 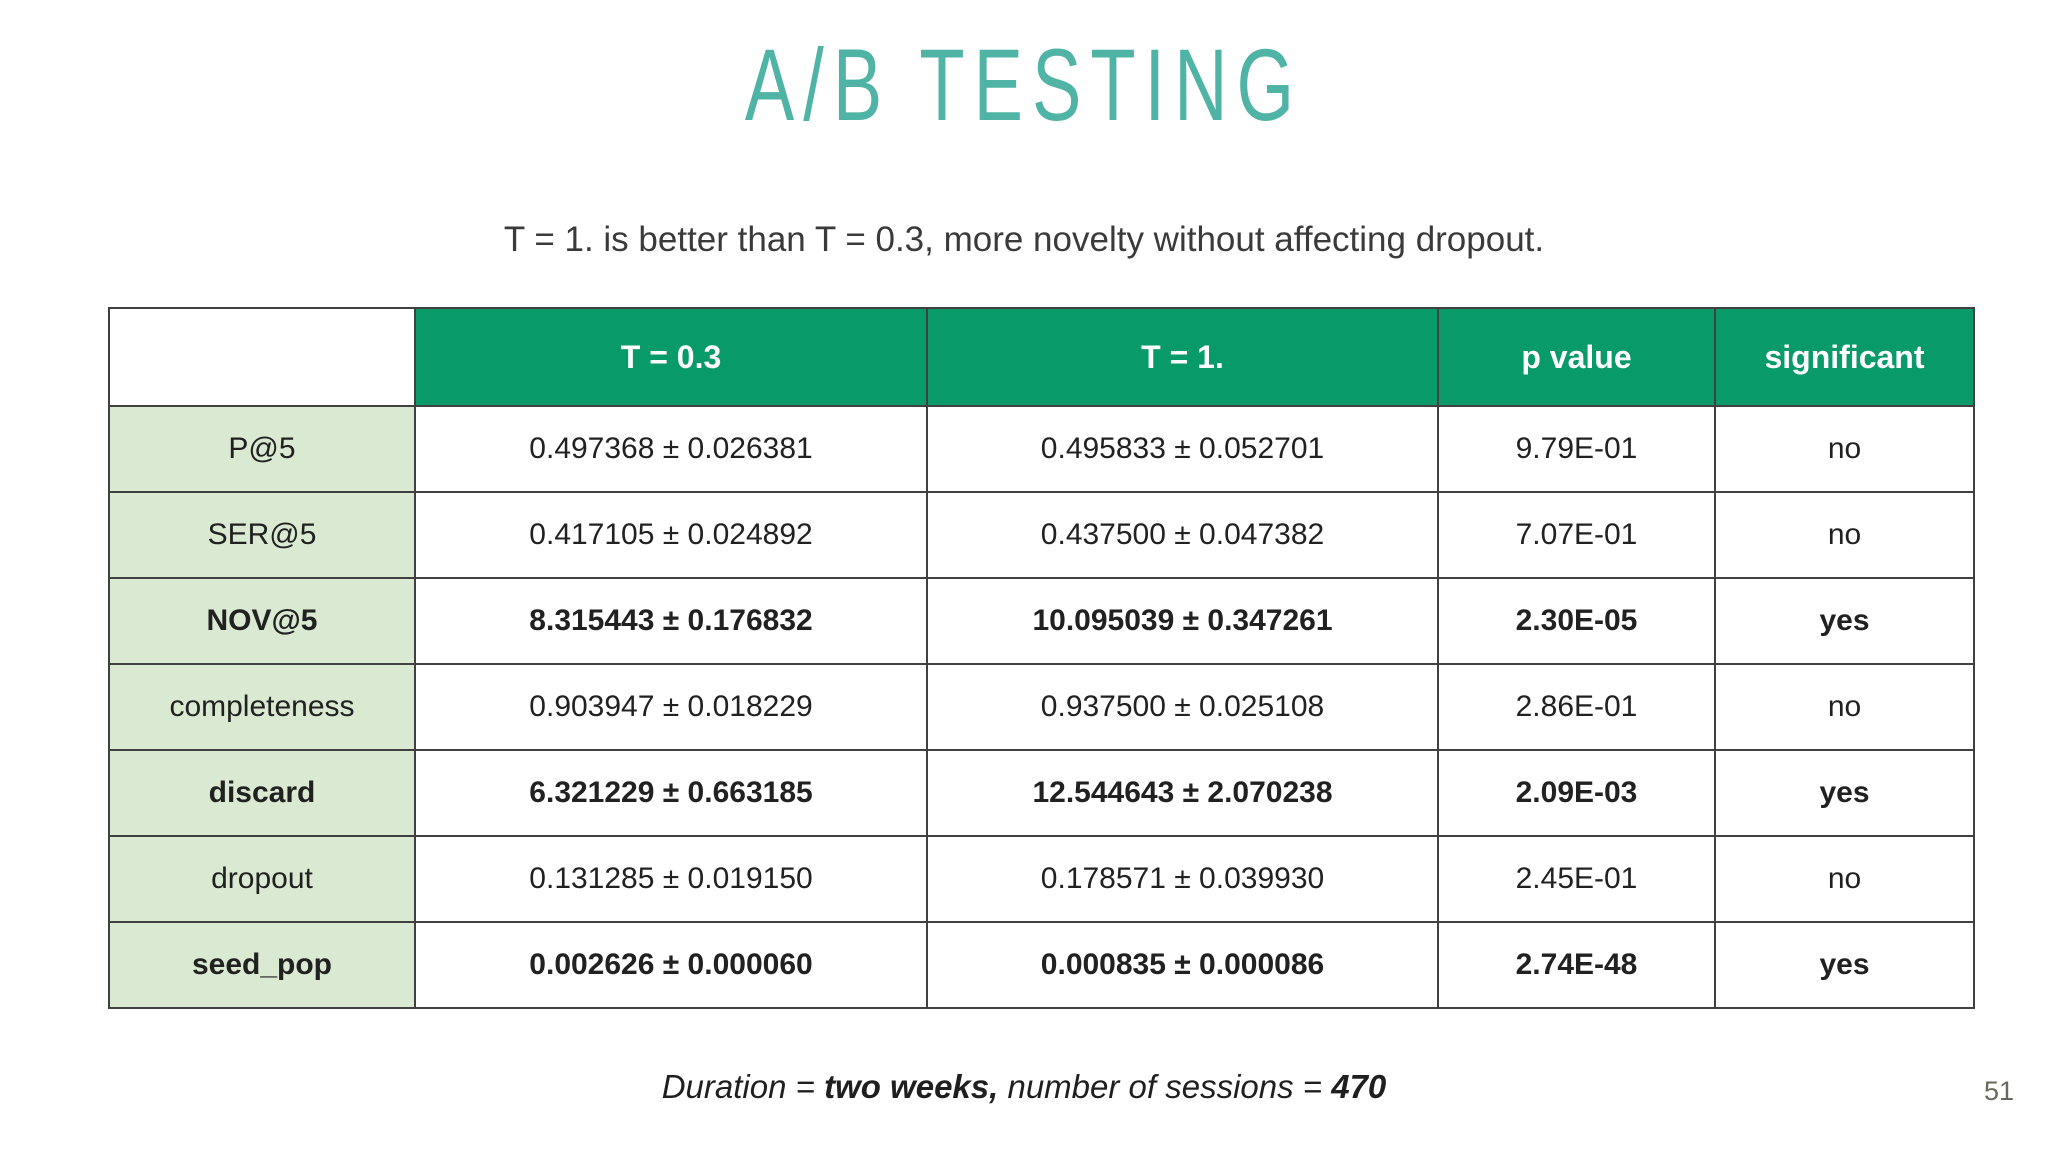 What do you see at coordinates (743, 1086) in the screenshot?
I see `duration-label: Duration =` at bounding box center [743, 1086].